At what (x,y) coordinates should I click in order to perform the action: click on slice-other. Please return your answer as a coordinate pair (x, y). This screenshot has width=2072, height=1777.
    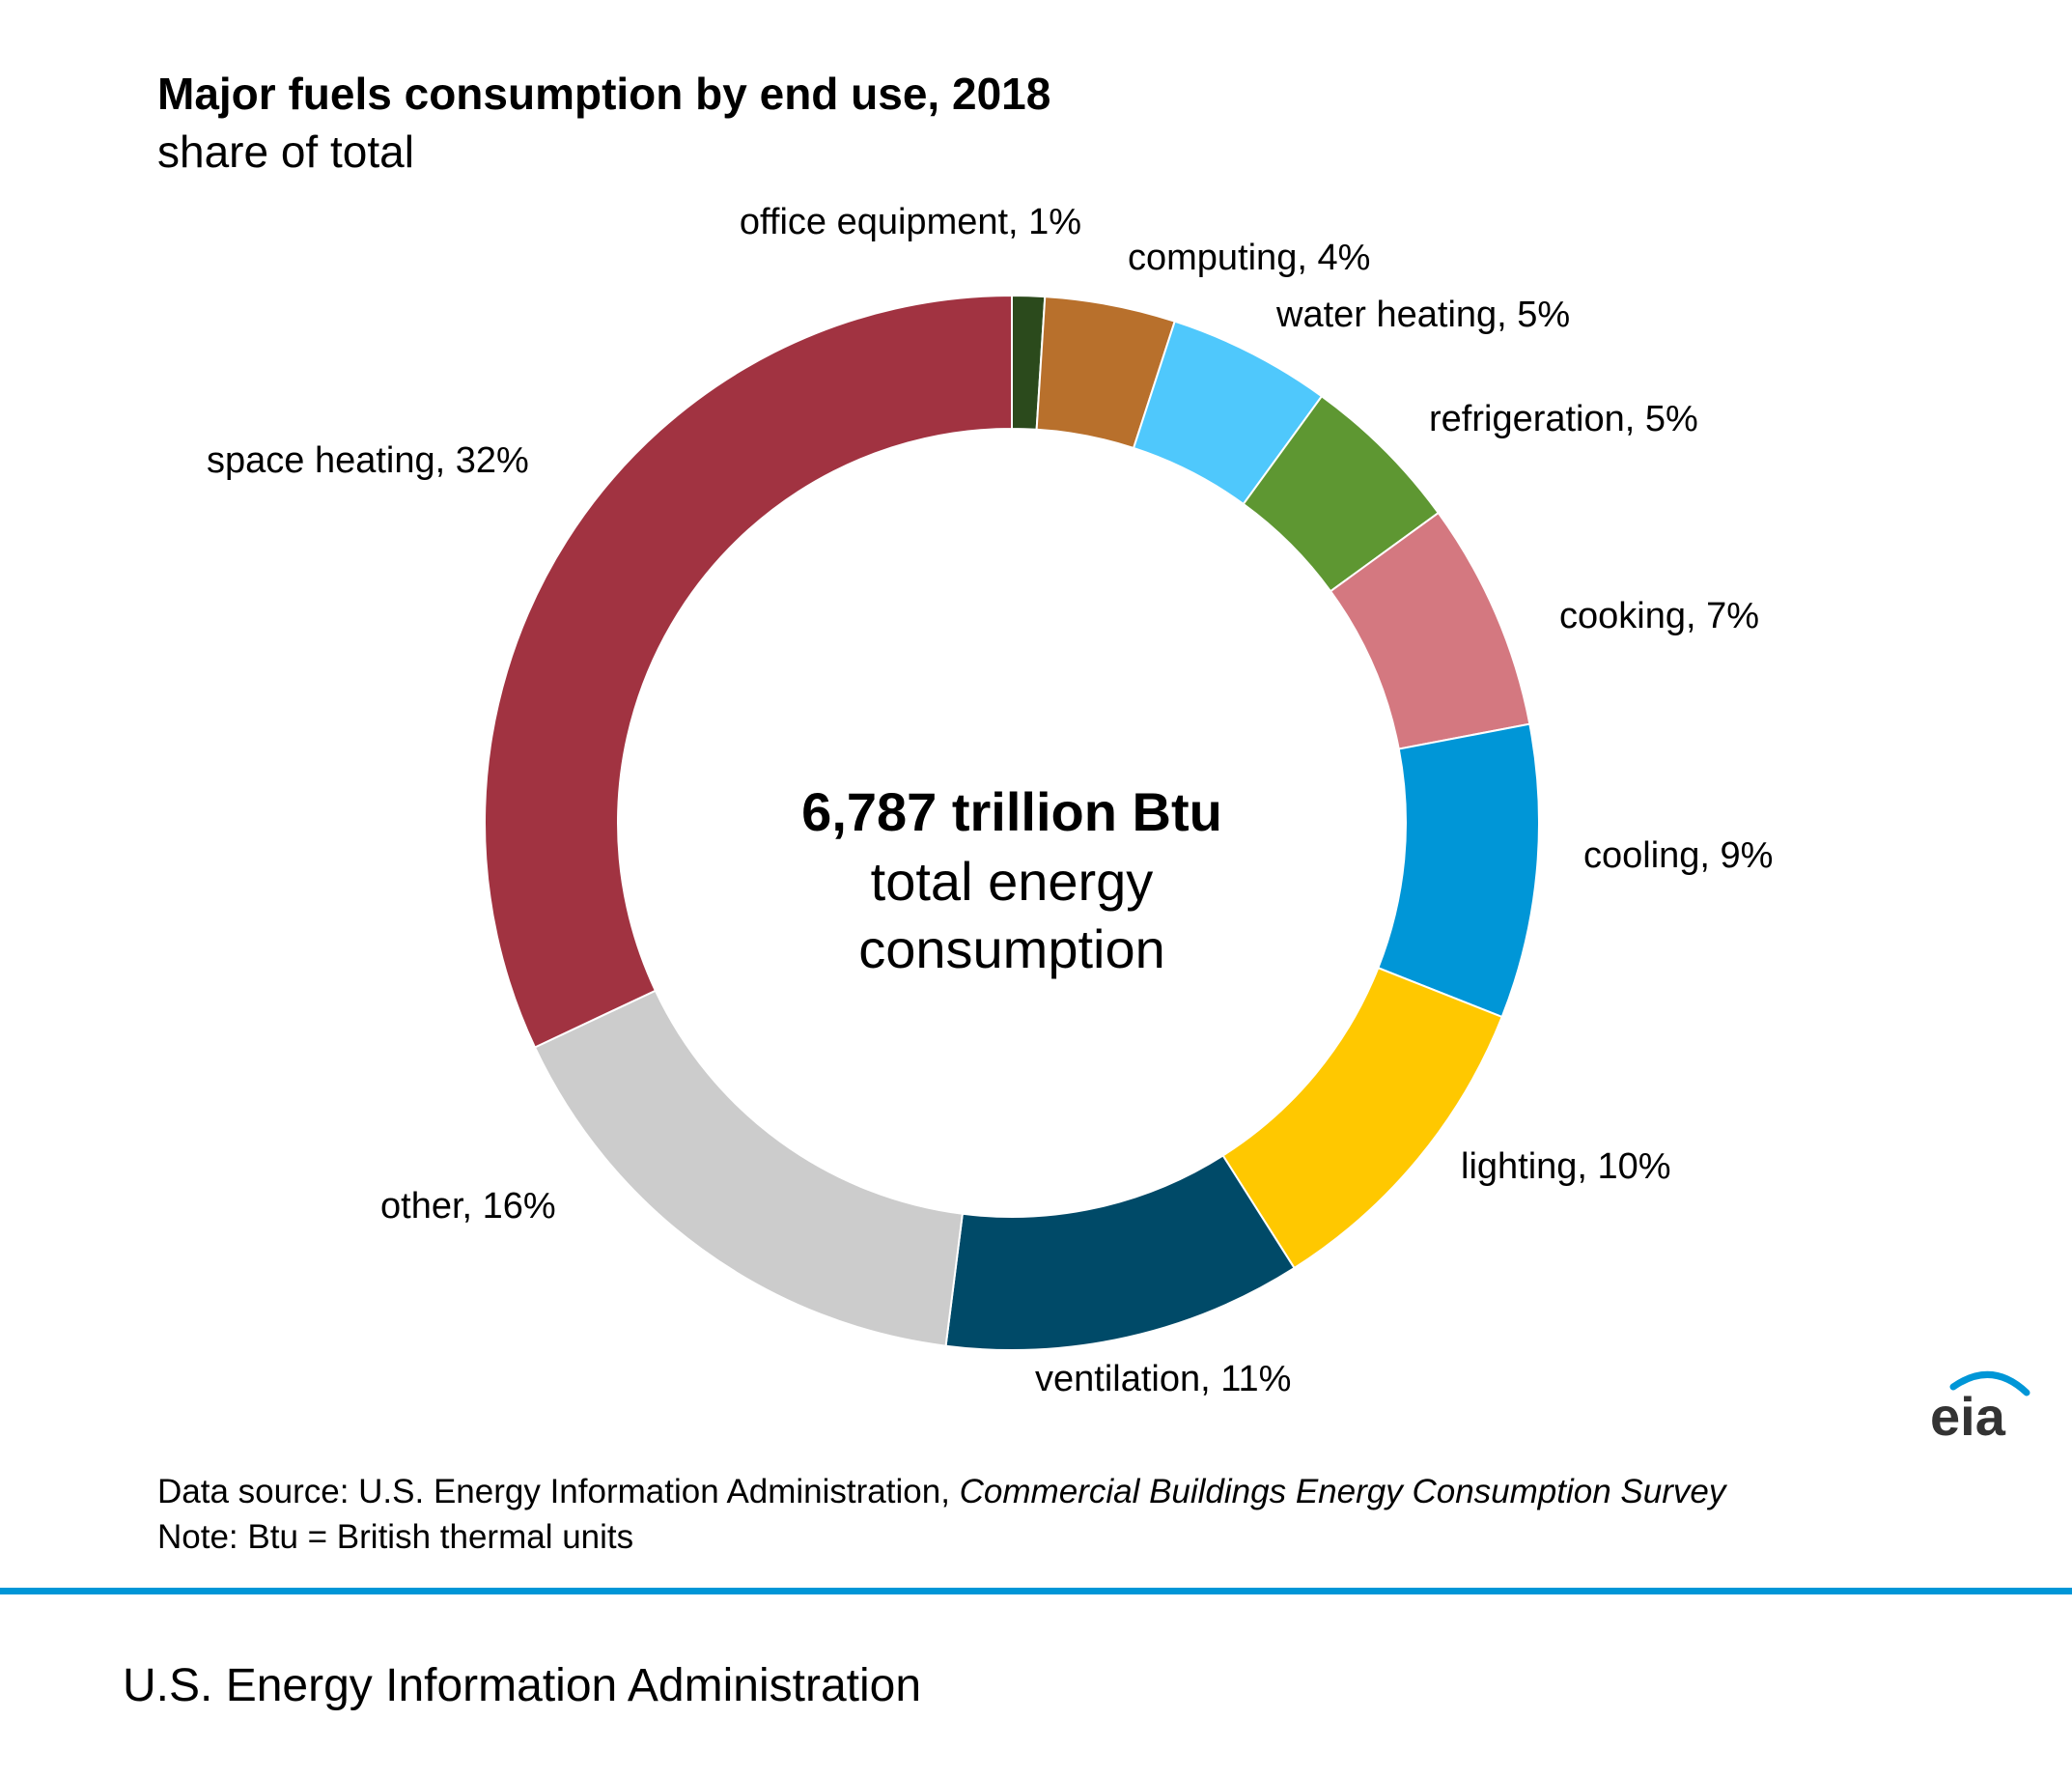
    Looking at the image, I should click on (749, 1168).